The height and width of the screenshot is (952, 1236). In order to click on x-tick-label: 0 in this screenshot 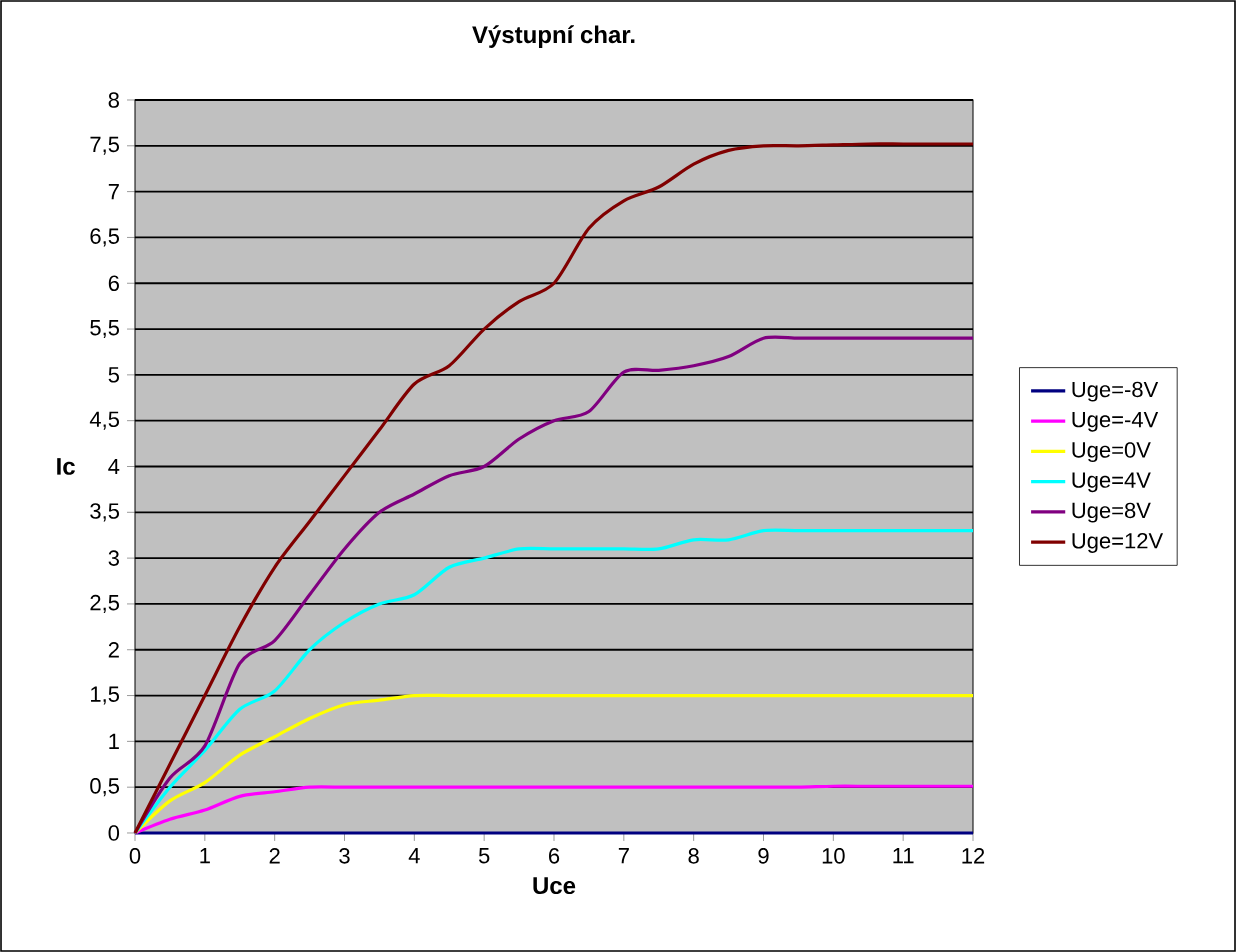, I will do `click(135, 856)`.